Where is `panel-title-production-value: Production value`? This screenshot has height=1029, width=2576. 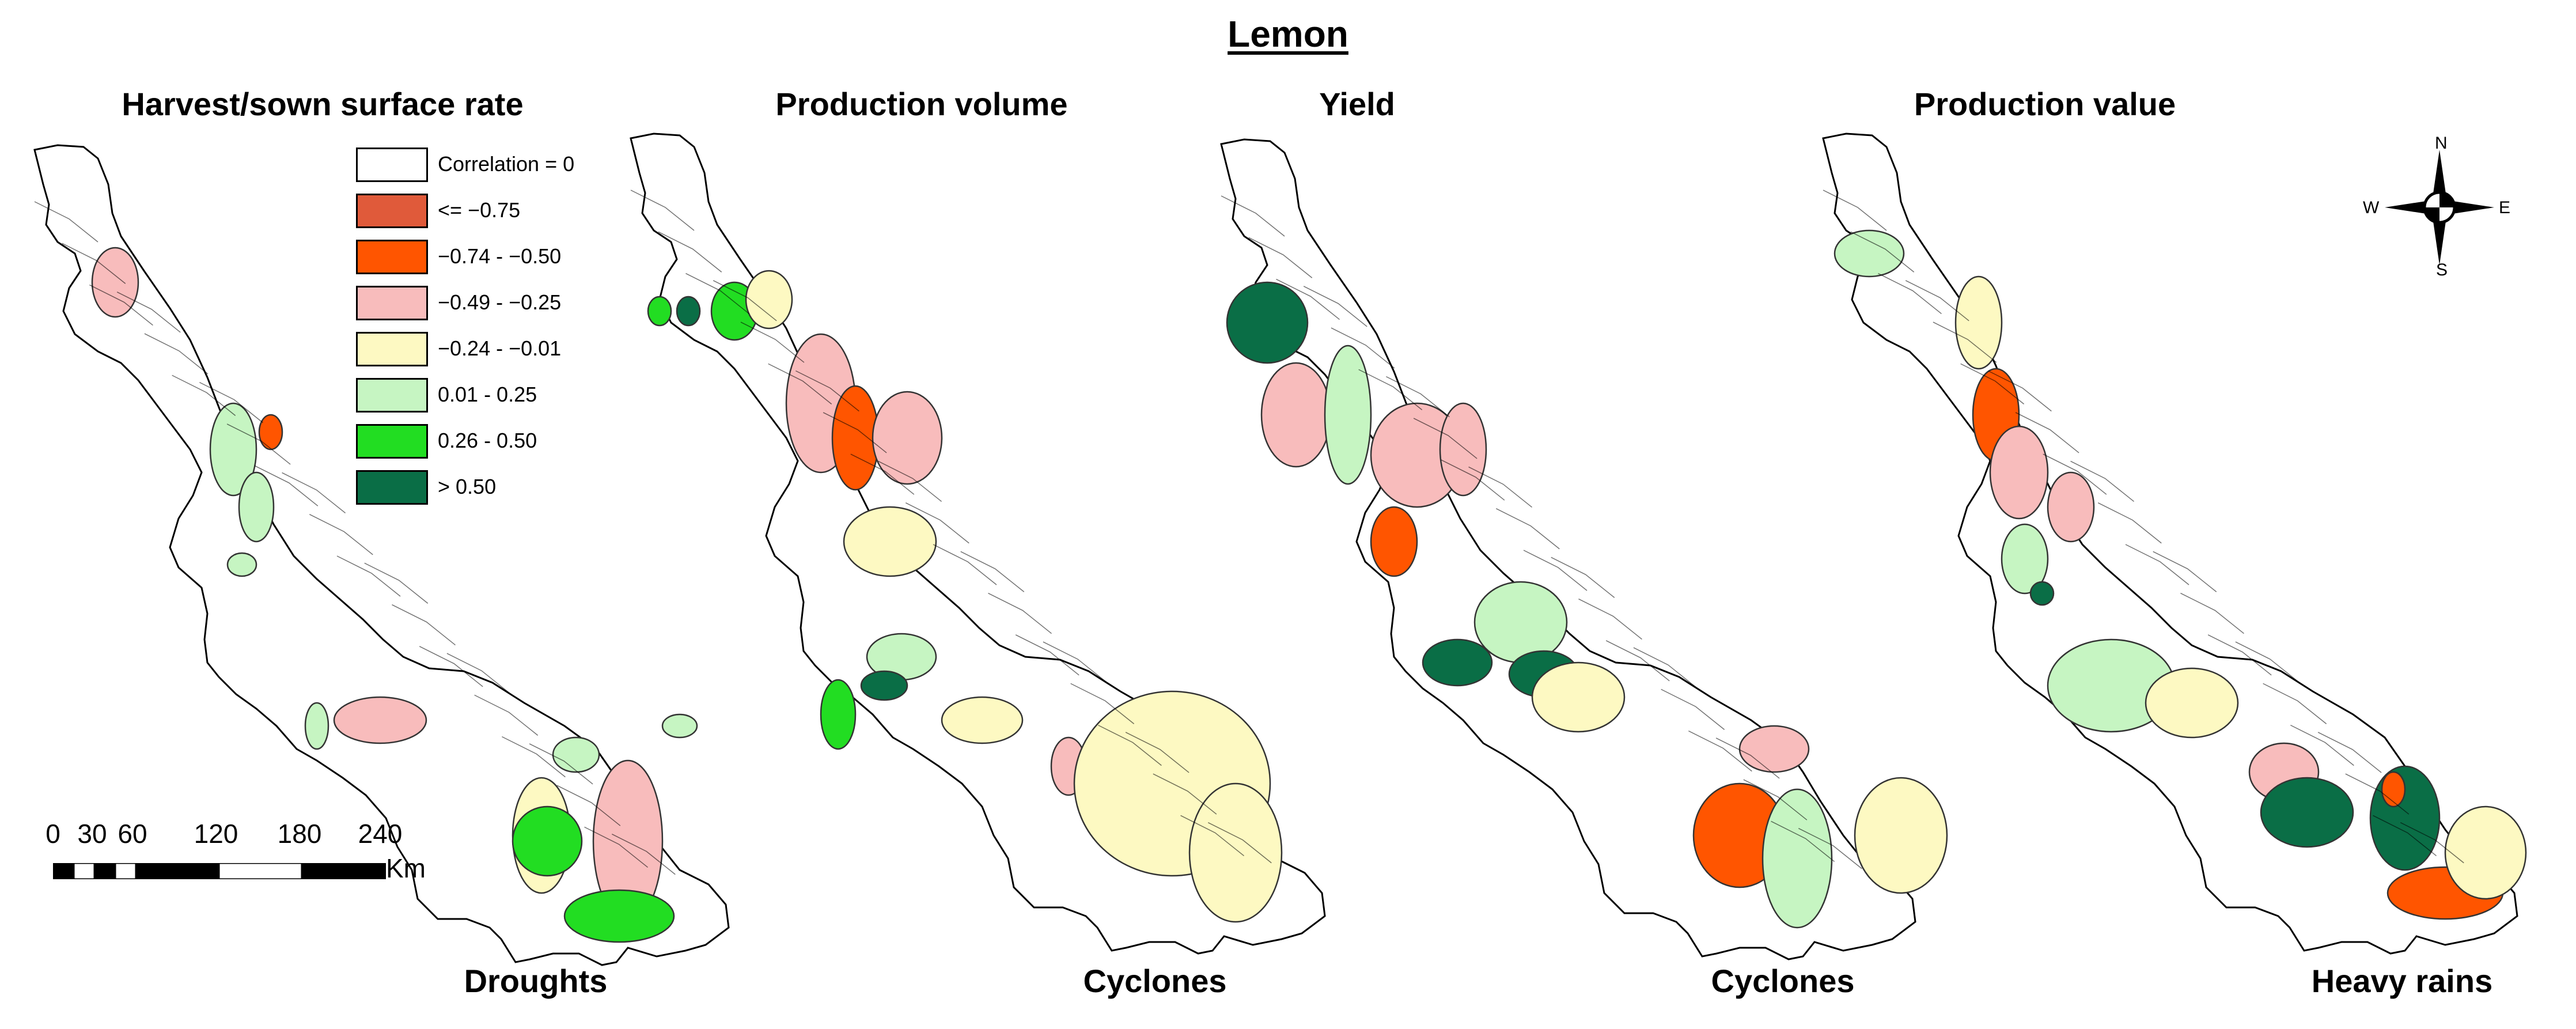
panel-title-production-value: Production value is located at coordinates (2045, 104).